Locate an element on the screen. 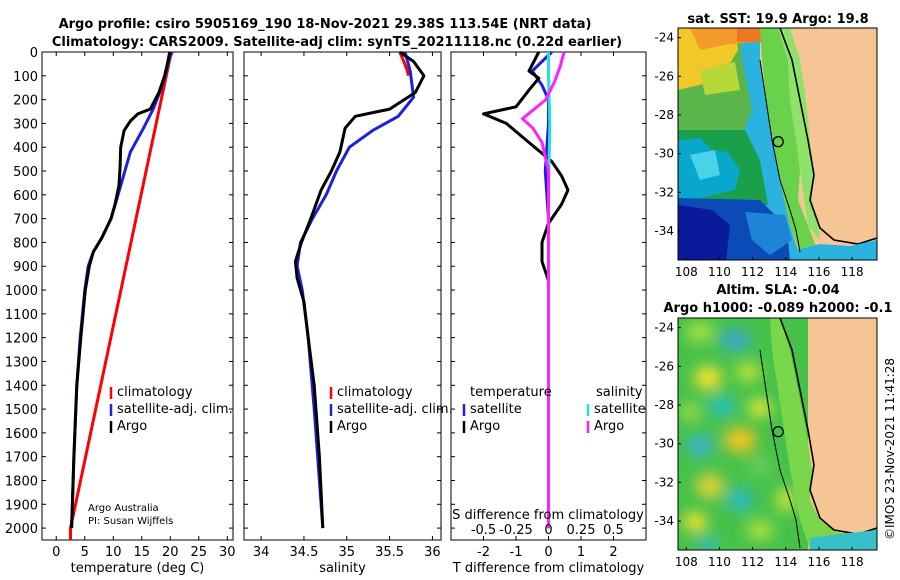 This screenshot has width=900, height=580. legend-label-t-argo: Argo is located at coordinates (485, 426).